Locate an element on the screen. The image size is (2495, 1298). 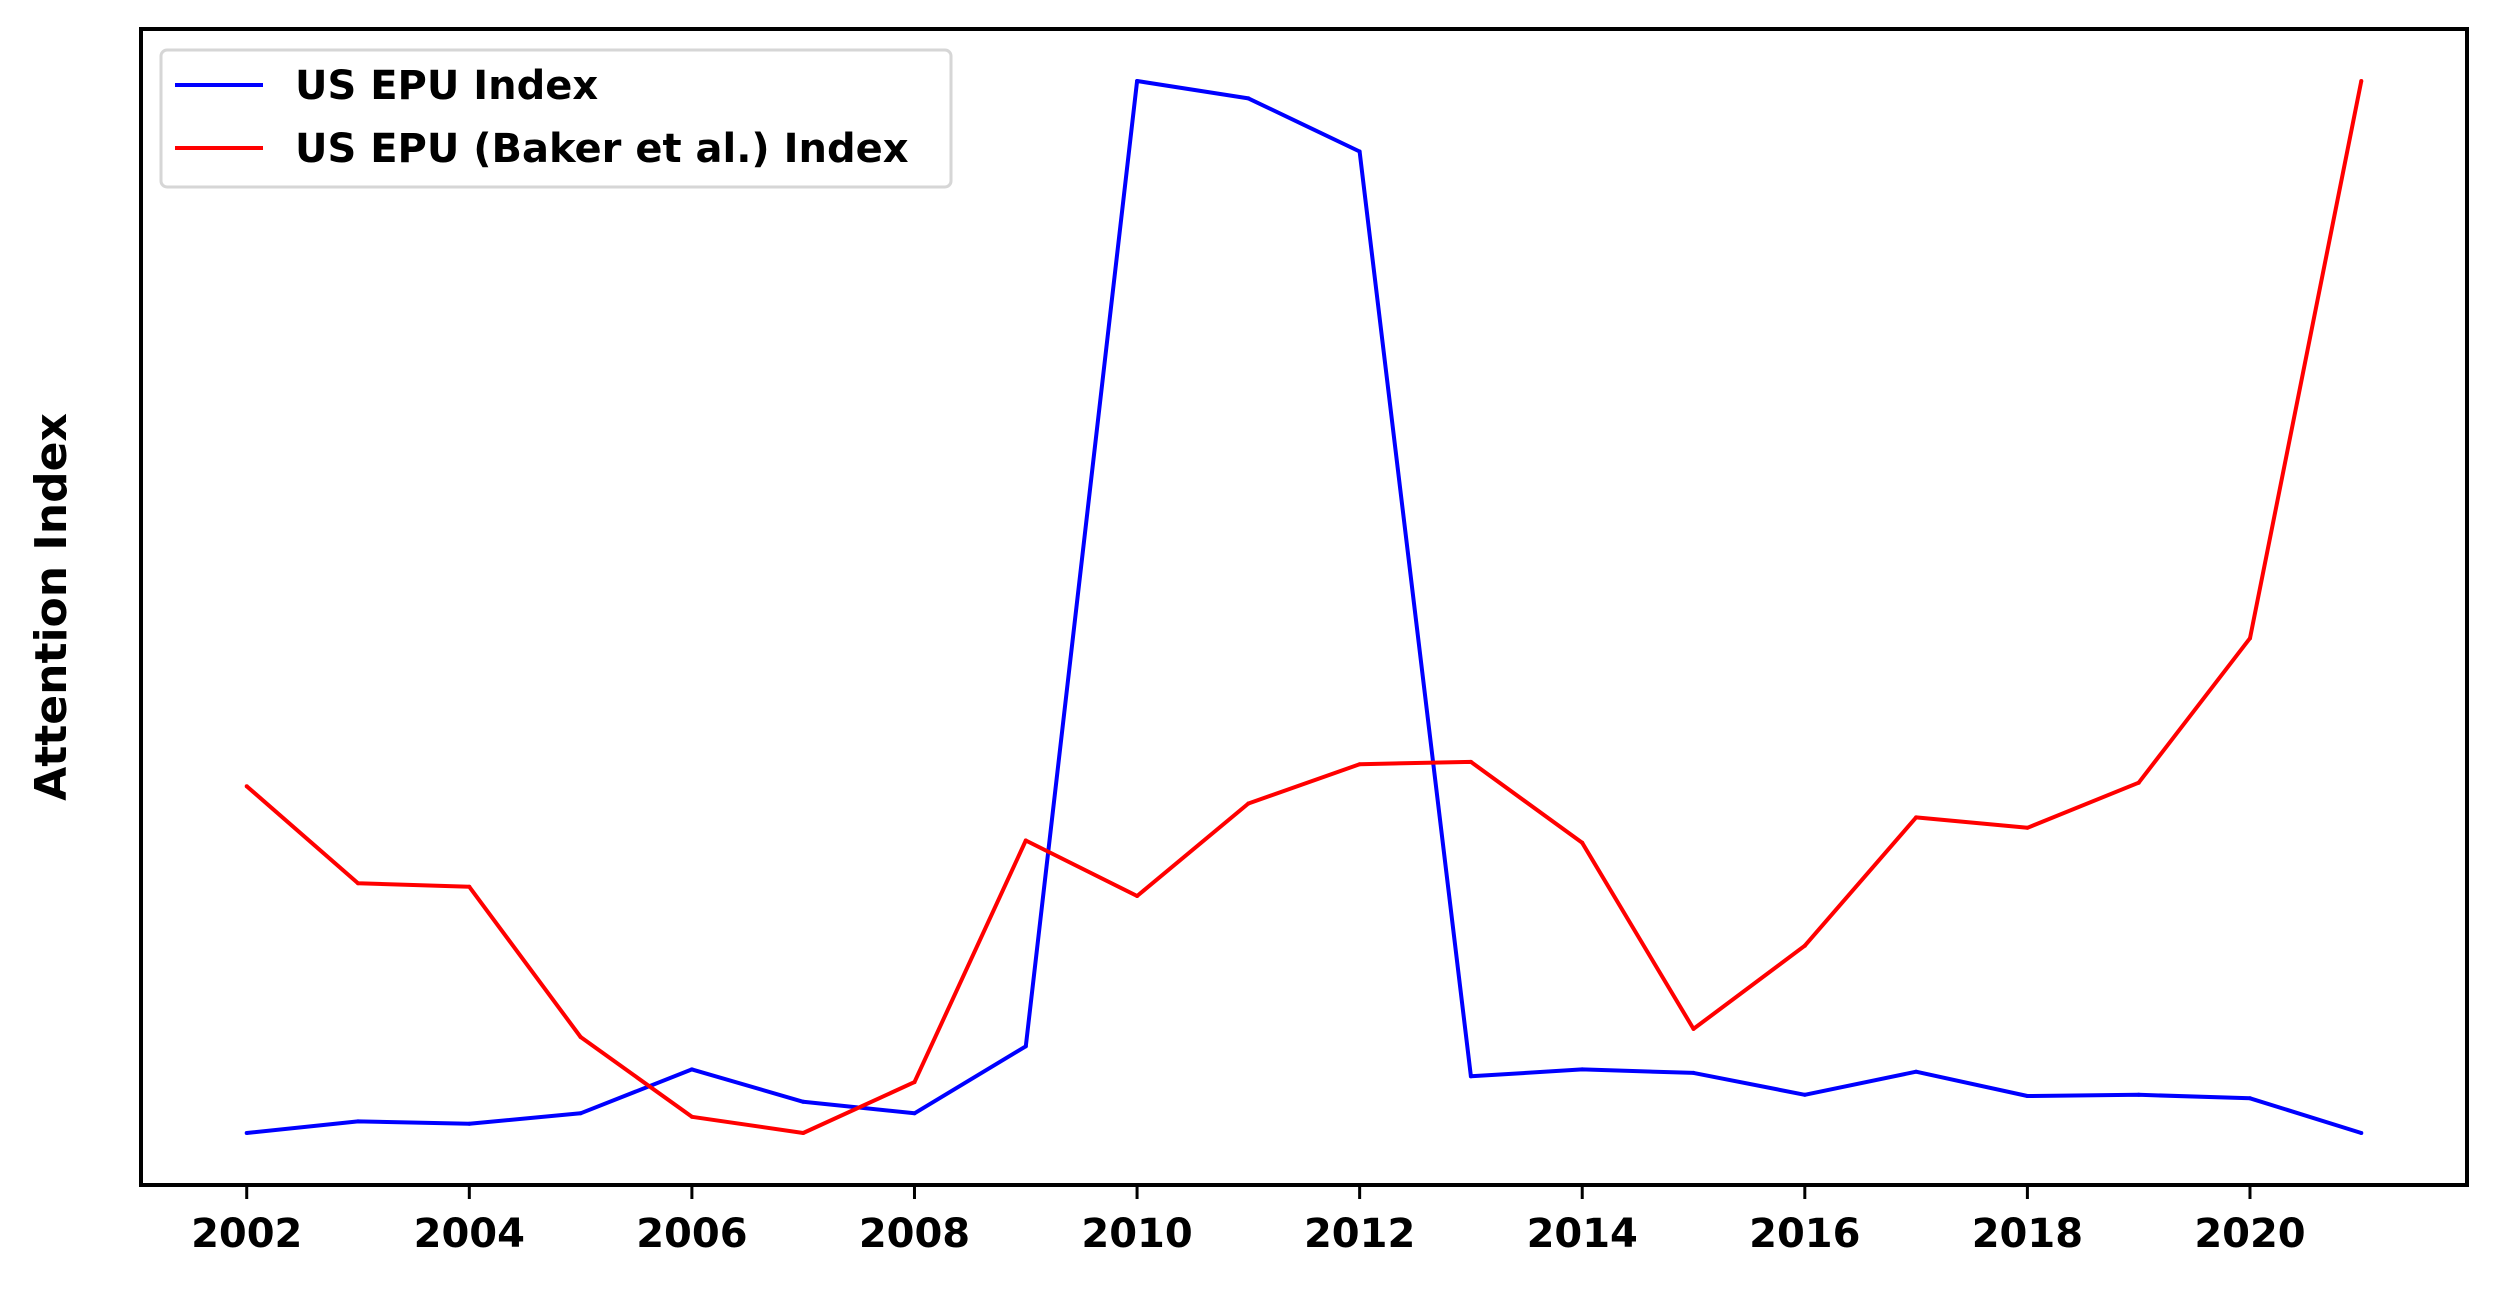
legend-label-us-epu-baker: US EPU (Baker et al.) Index is located at coordinates (602, 149).